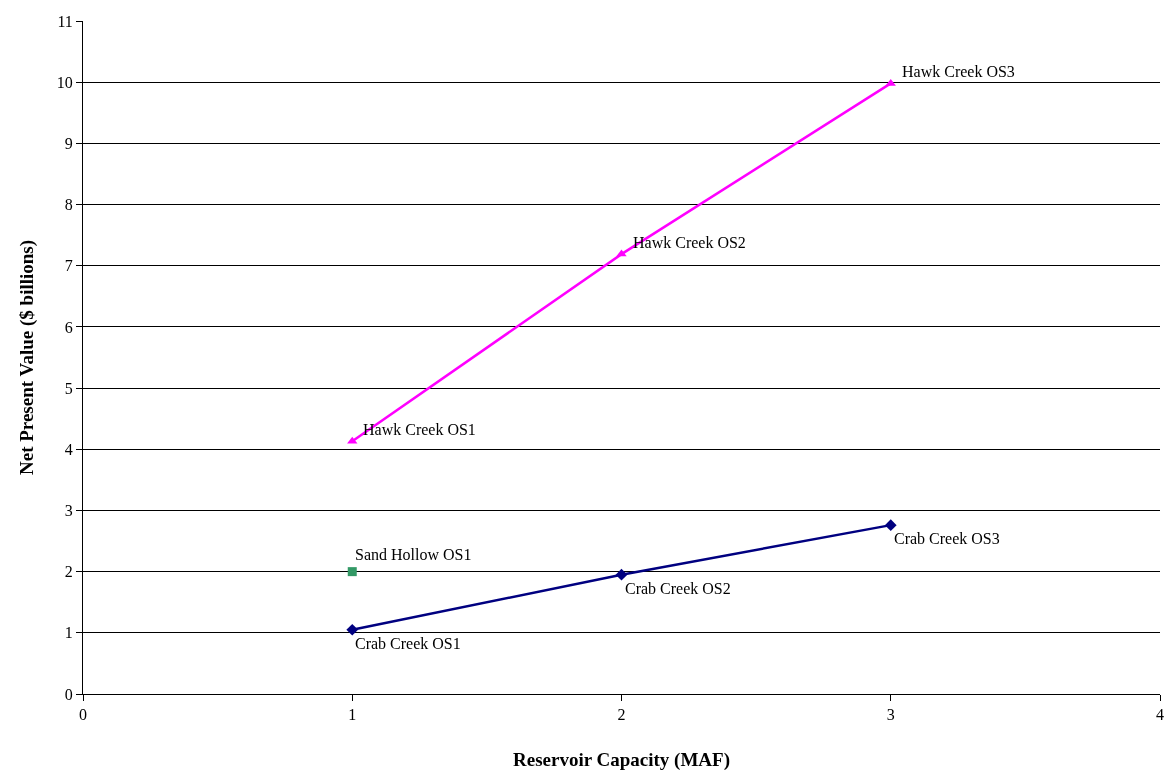 Image resolution: width=1166 pixels, height=777 pixels. What do you see at coordinates (678, 588) in the screenshot?
I see `annotation: Crab Creek OS2` at bounding box center [678, 588].